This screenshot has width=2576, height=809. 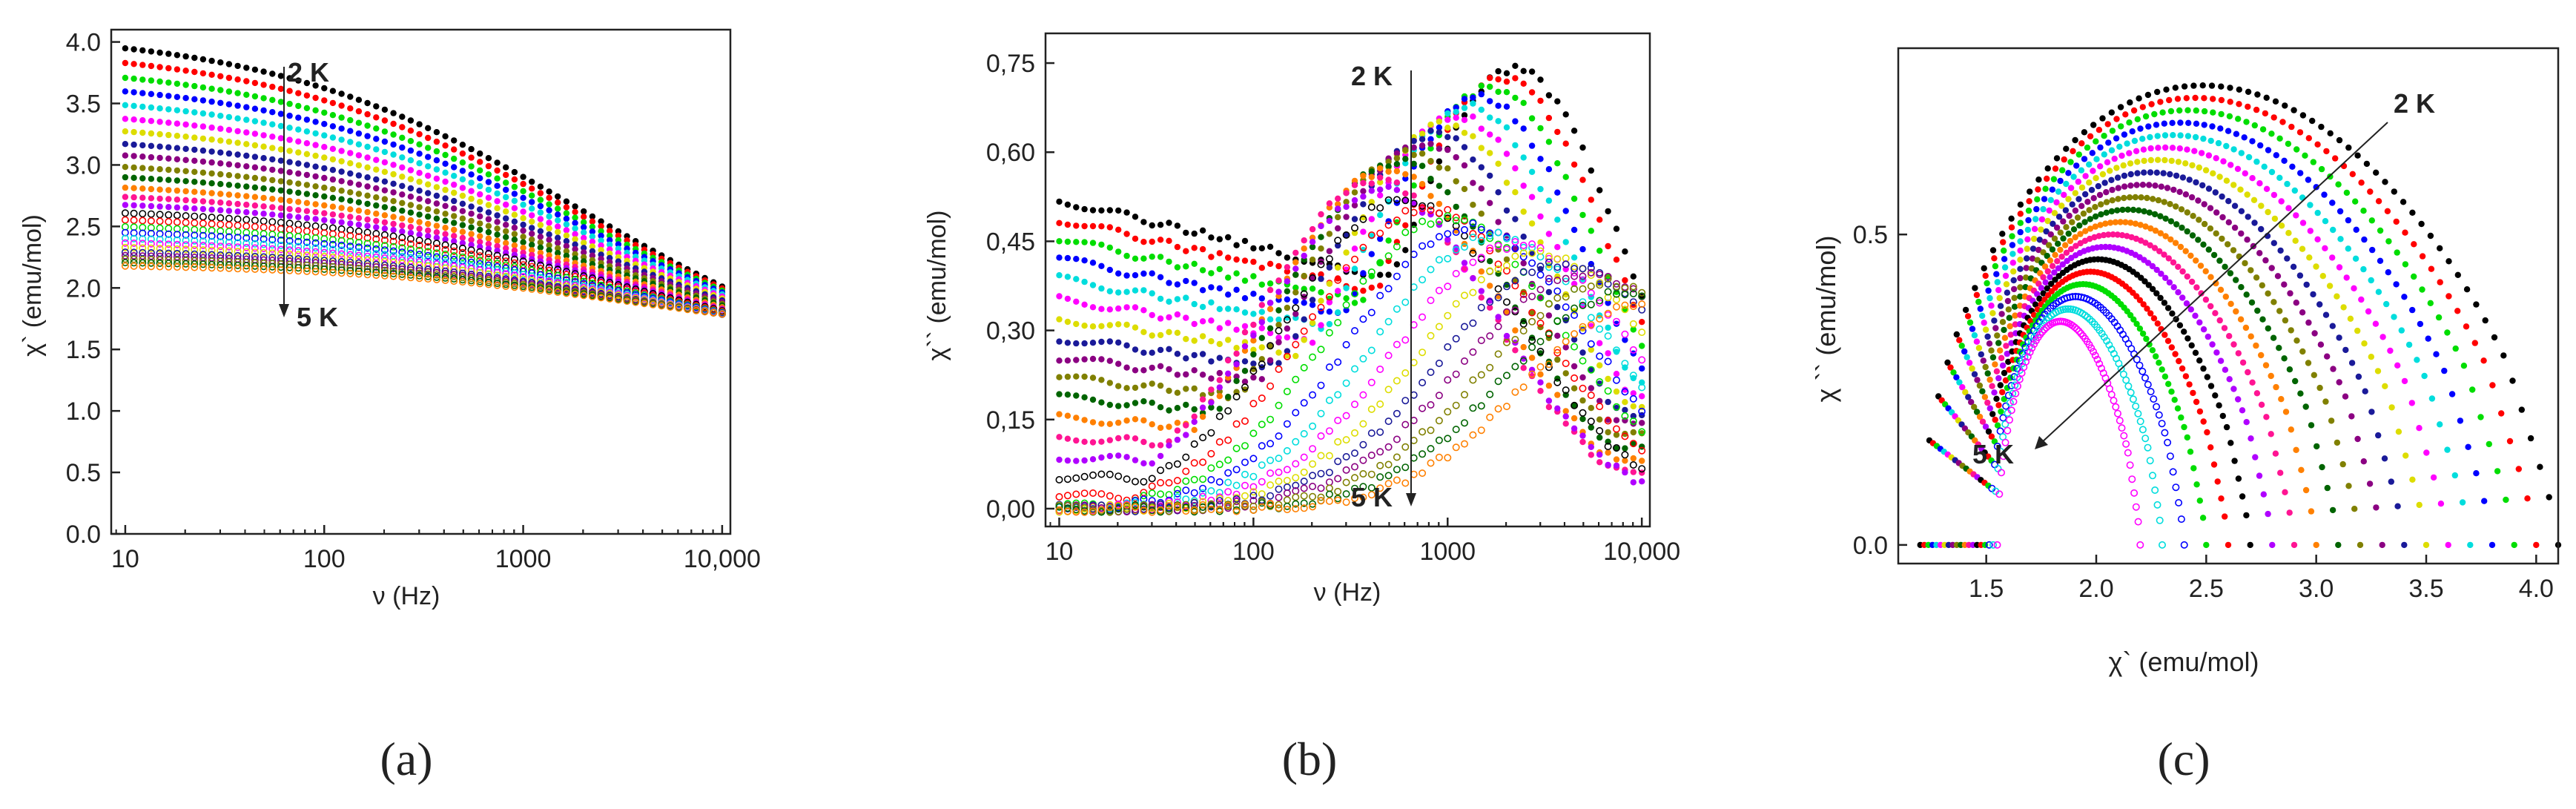 I want to click on panel-a-label: (a), so click(x=406, y=759).